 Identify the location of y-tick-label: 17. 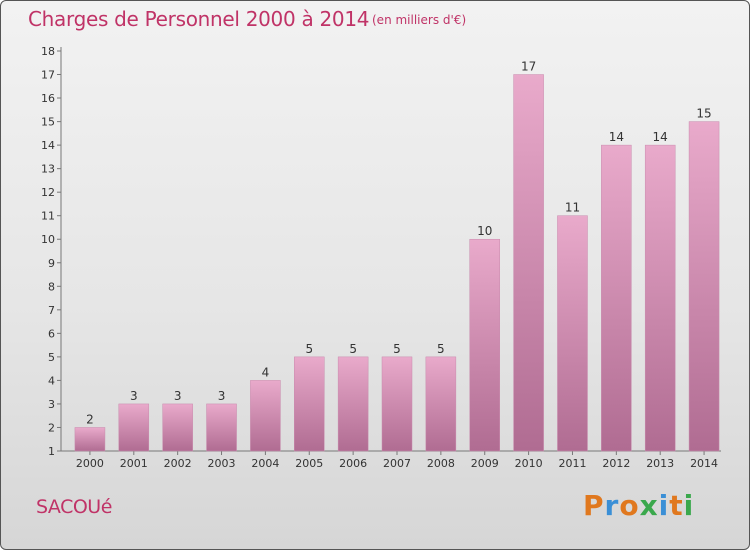
(48, 75).